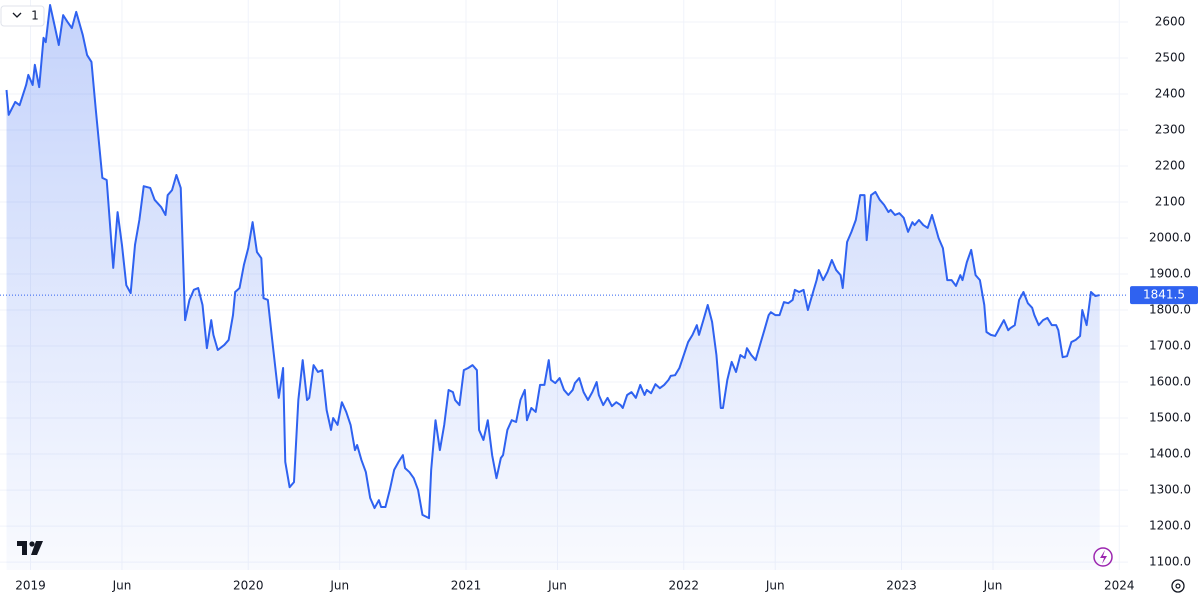 The width and height of the screenshot is (1200, 601). I want to click on y-tick-label: 1500.0, so click(1170, 418).